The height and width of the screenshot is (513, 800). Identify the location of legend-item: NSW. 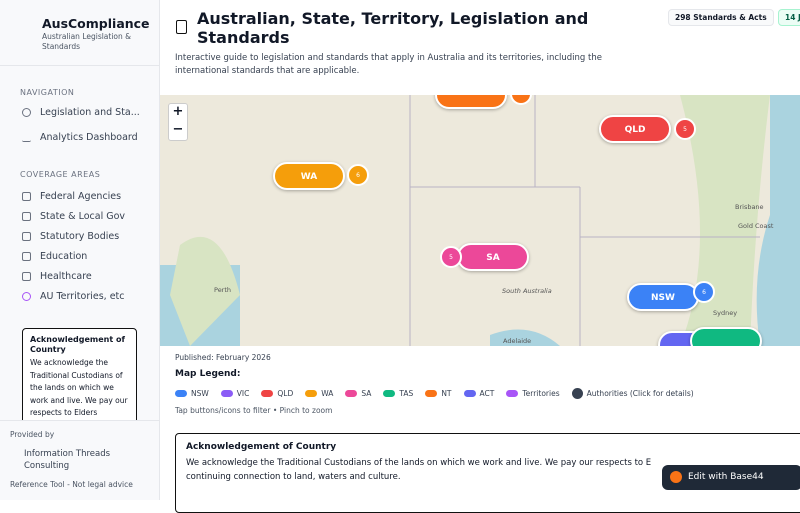
(192, 393).